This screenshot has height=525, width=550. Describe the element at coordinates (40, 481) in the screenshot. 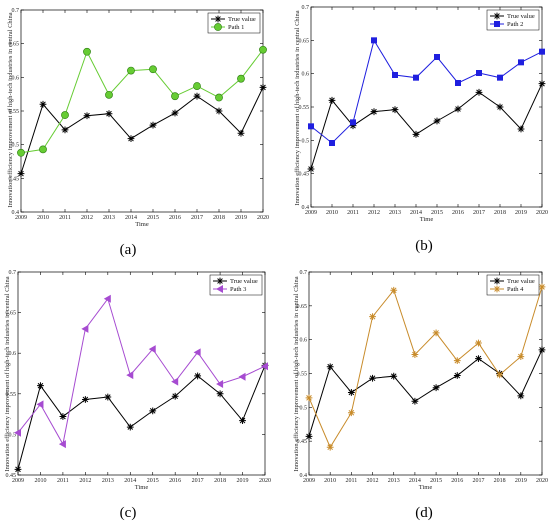

I see `x-tick-label: 2010` at that location.